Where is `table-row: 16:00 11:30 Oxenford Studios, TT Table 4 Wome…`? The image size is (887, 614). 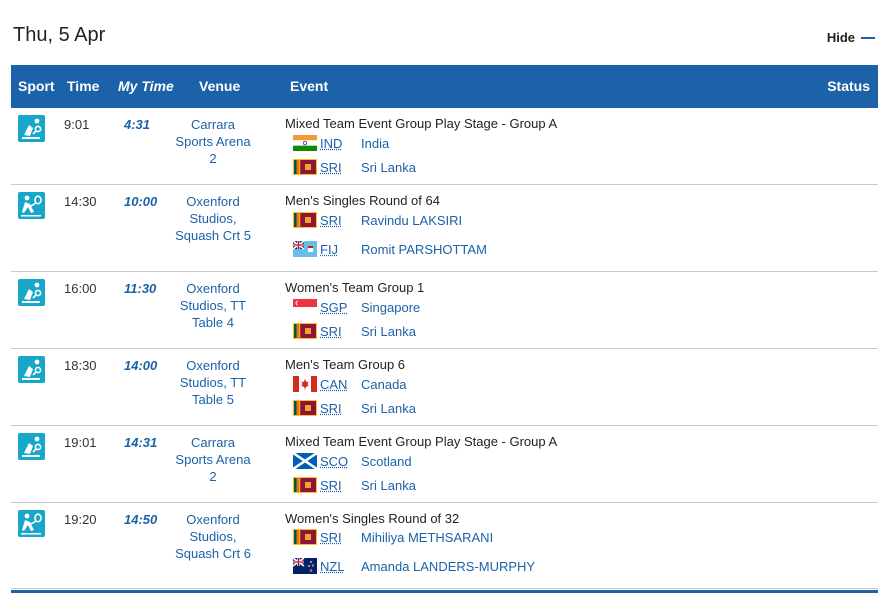
table-row: 16:00 11:30 Oxenford Studios, TT Table 4 Wome… is located at coordinates (444, 310).